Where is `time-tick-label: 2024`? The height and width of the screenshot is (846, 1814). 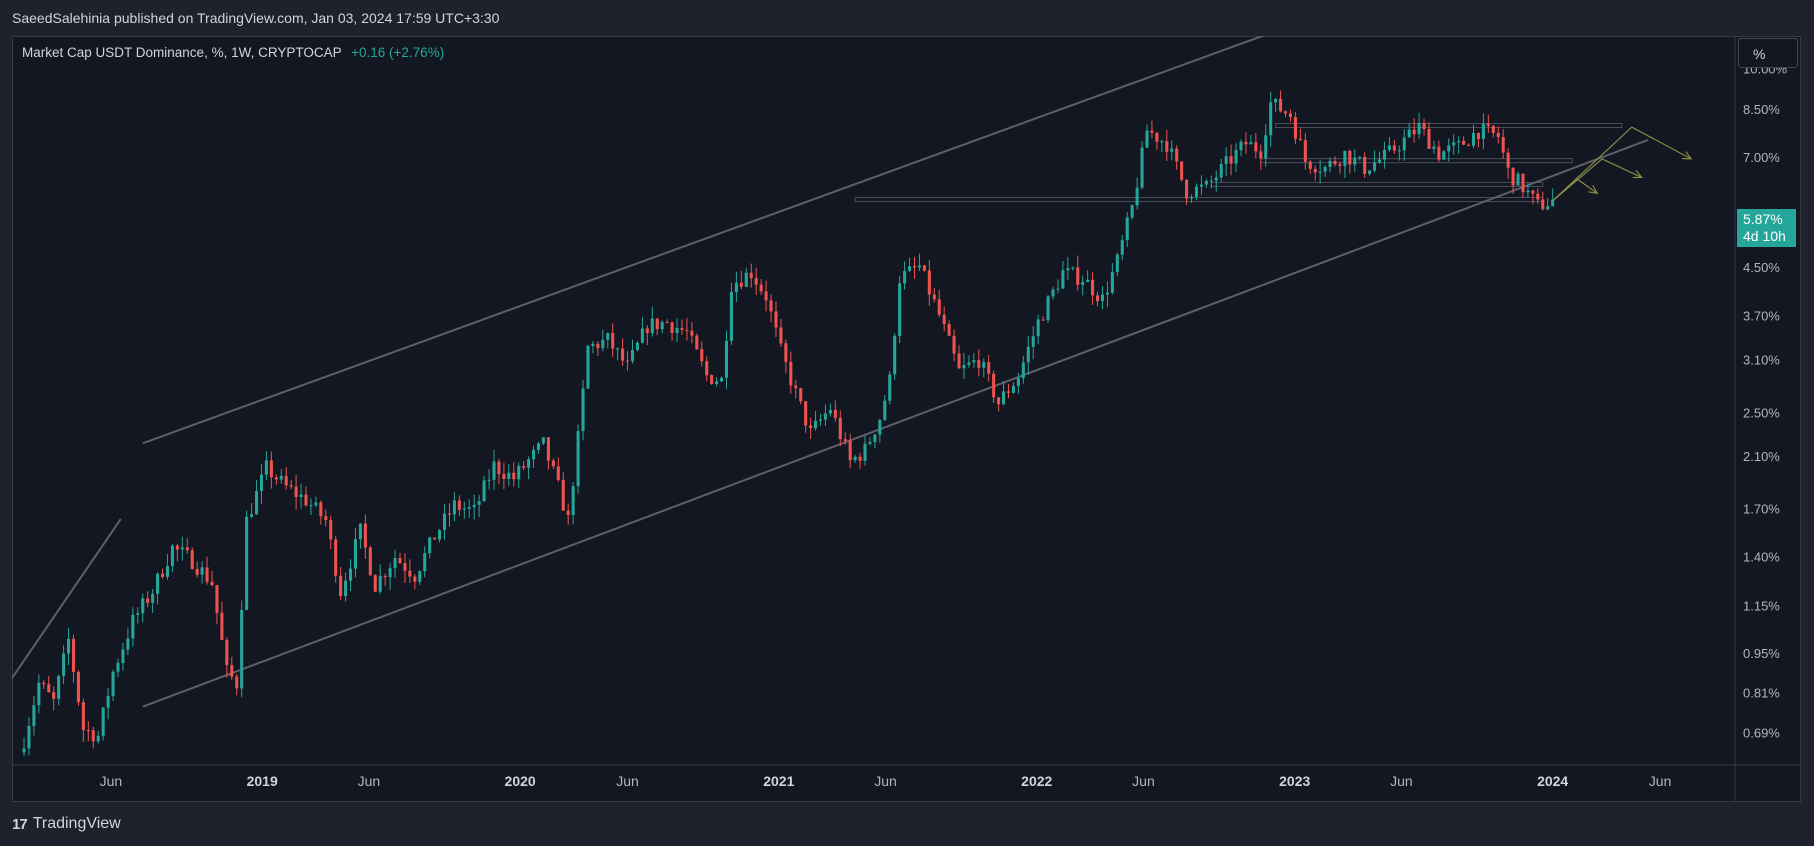 time-tick-label: 2024 is located at coordinates (1552, 781).